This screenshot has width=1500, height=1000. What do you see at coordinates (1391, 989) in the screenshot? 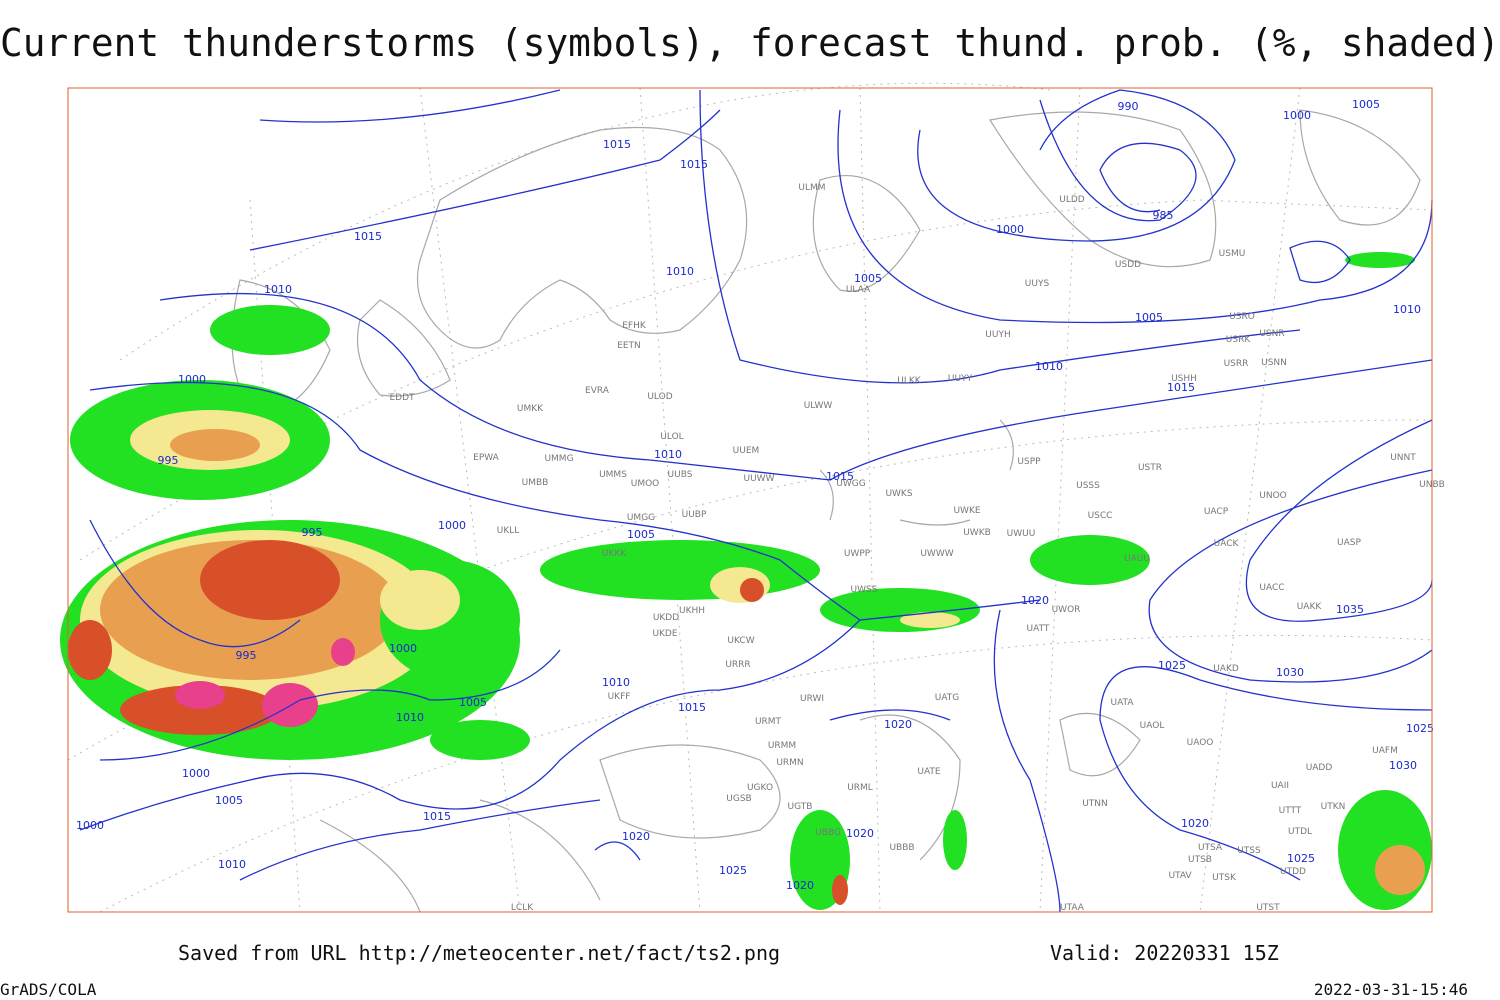
I see `timestamp: 2022-03-31-15:46` at bounding box center [1391, 989].